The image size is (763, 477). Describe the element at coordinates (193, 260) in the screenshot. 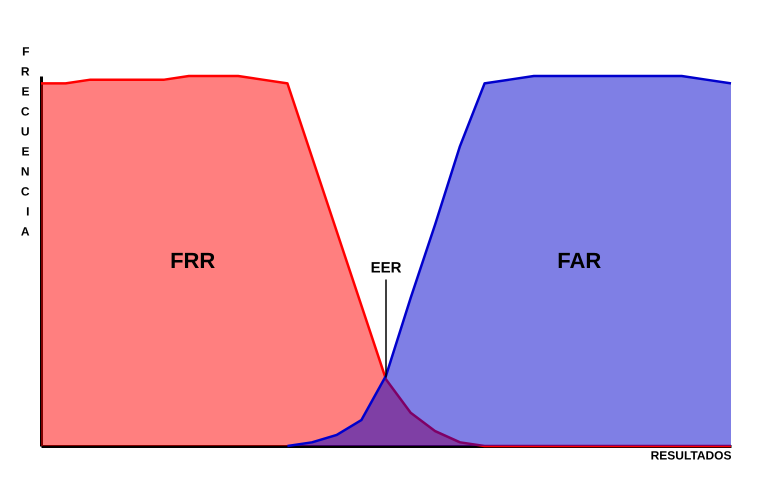

I see `series-label: FRR` at that location.